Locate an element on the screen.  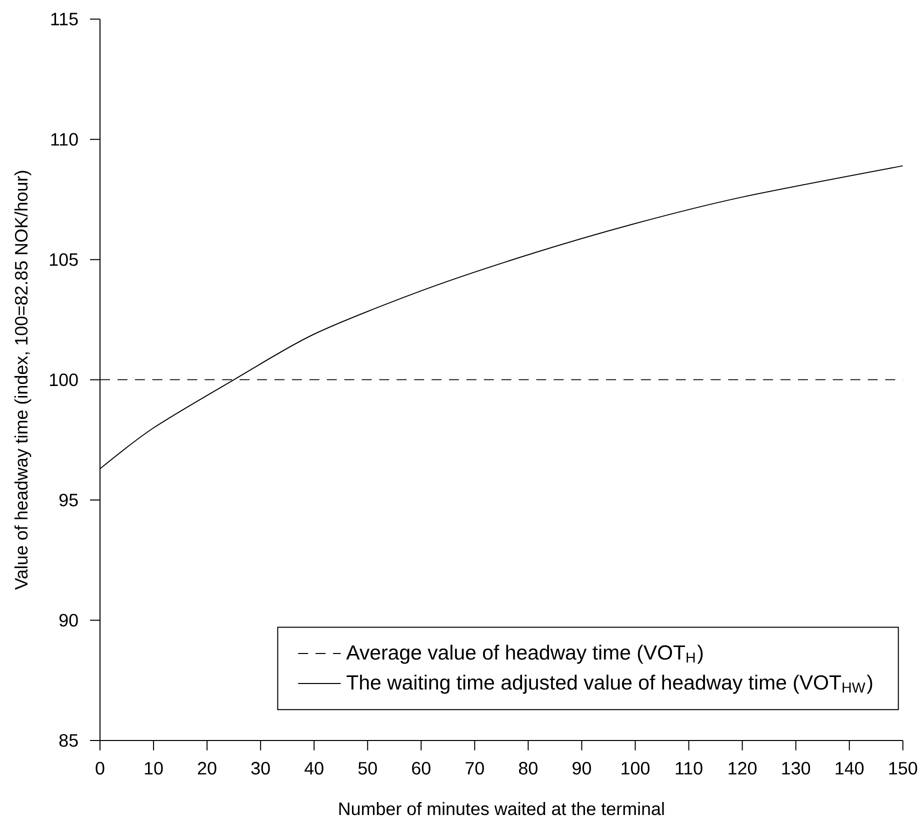
x-tick-label: 150 is located at coordinates (903, 768).